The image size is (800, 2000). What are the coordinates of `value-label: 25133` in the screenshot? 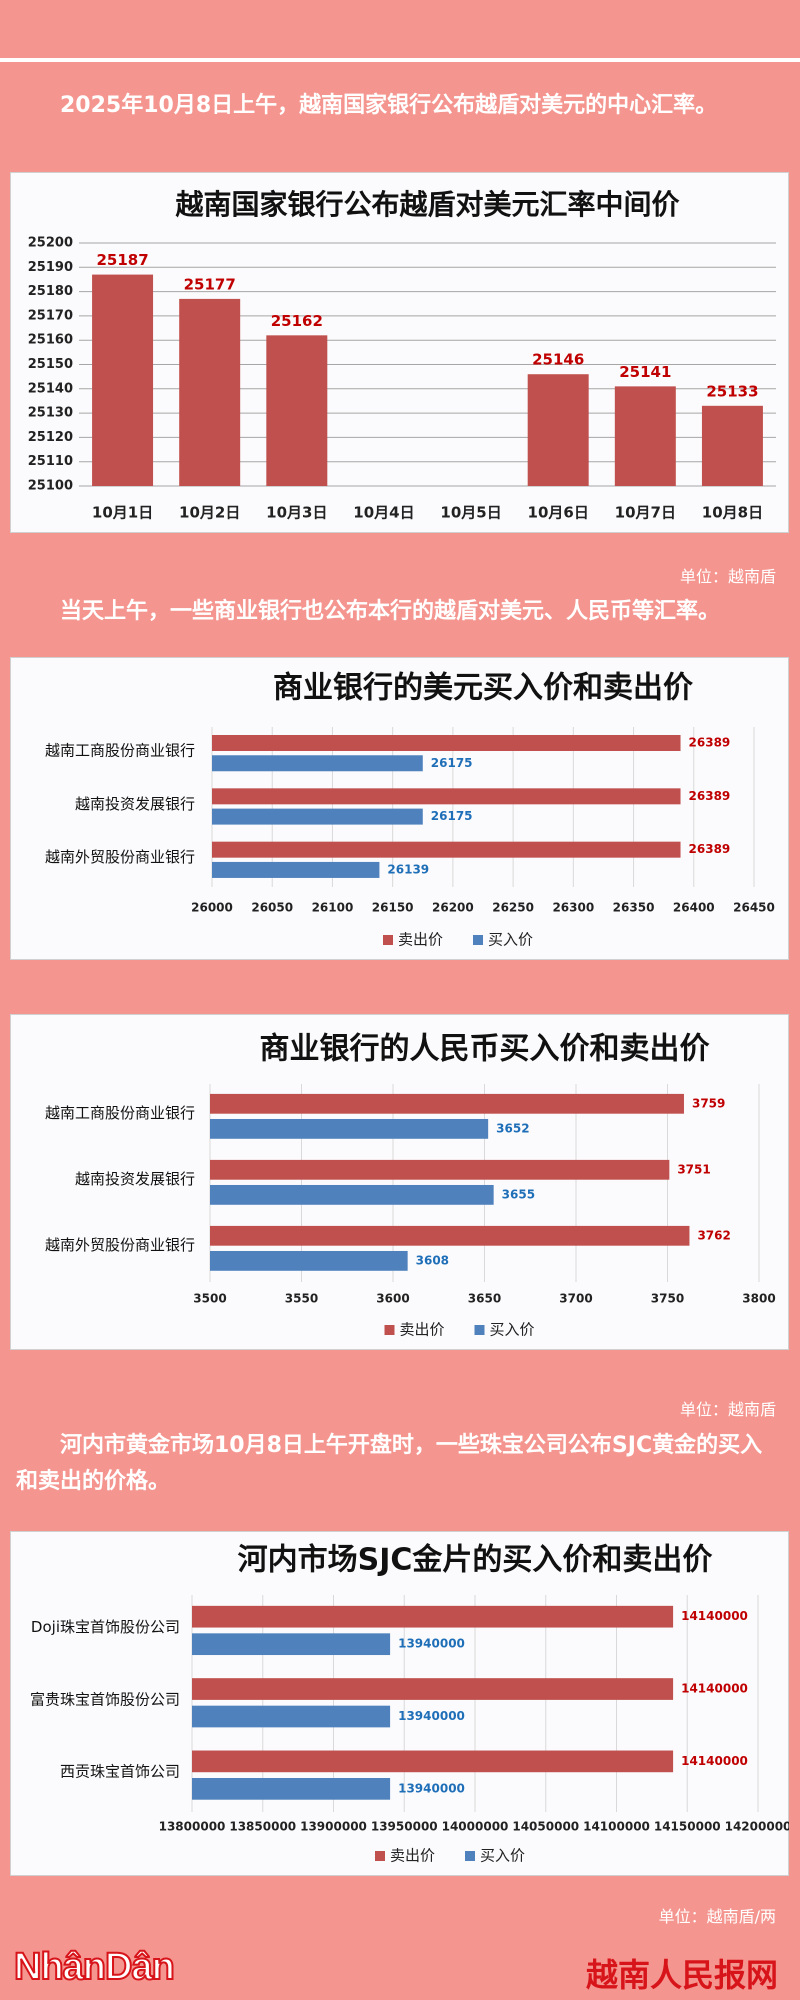 It's located at (732, 391).